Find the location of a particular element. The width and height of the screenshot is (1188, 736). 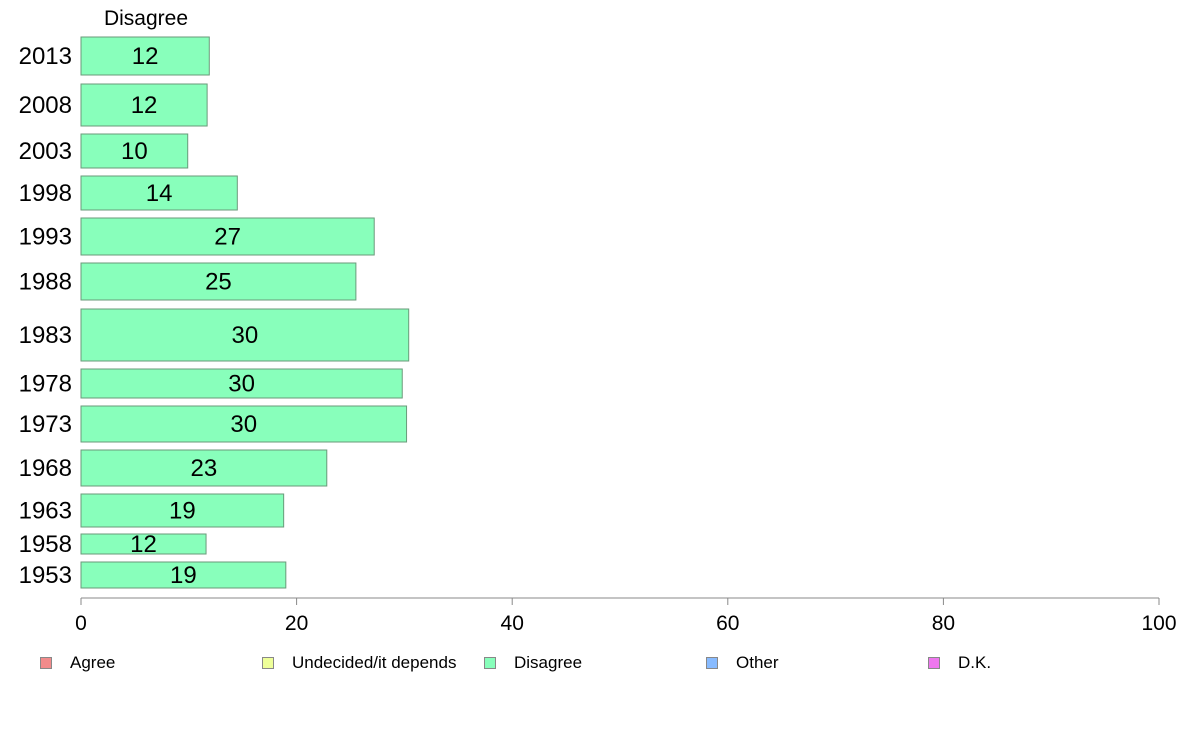

data-label-1983: 30 is located at coordinates (245, 335).